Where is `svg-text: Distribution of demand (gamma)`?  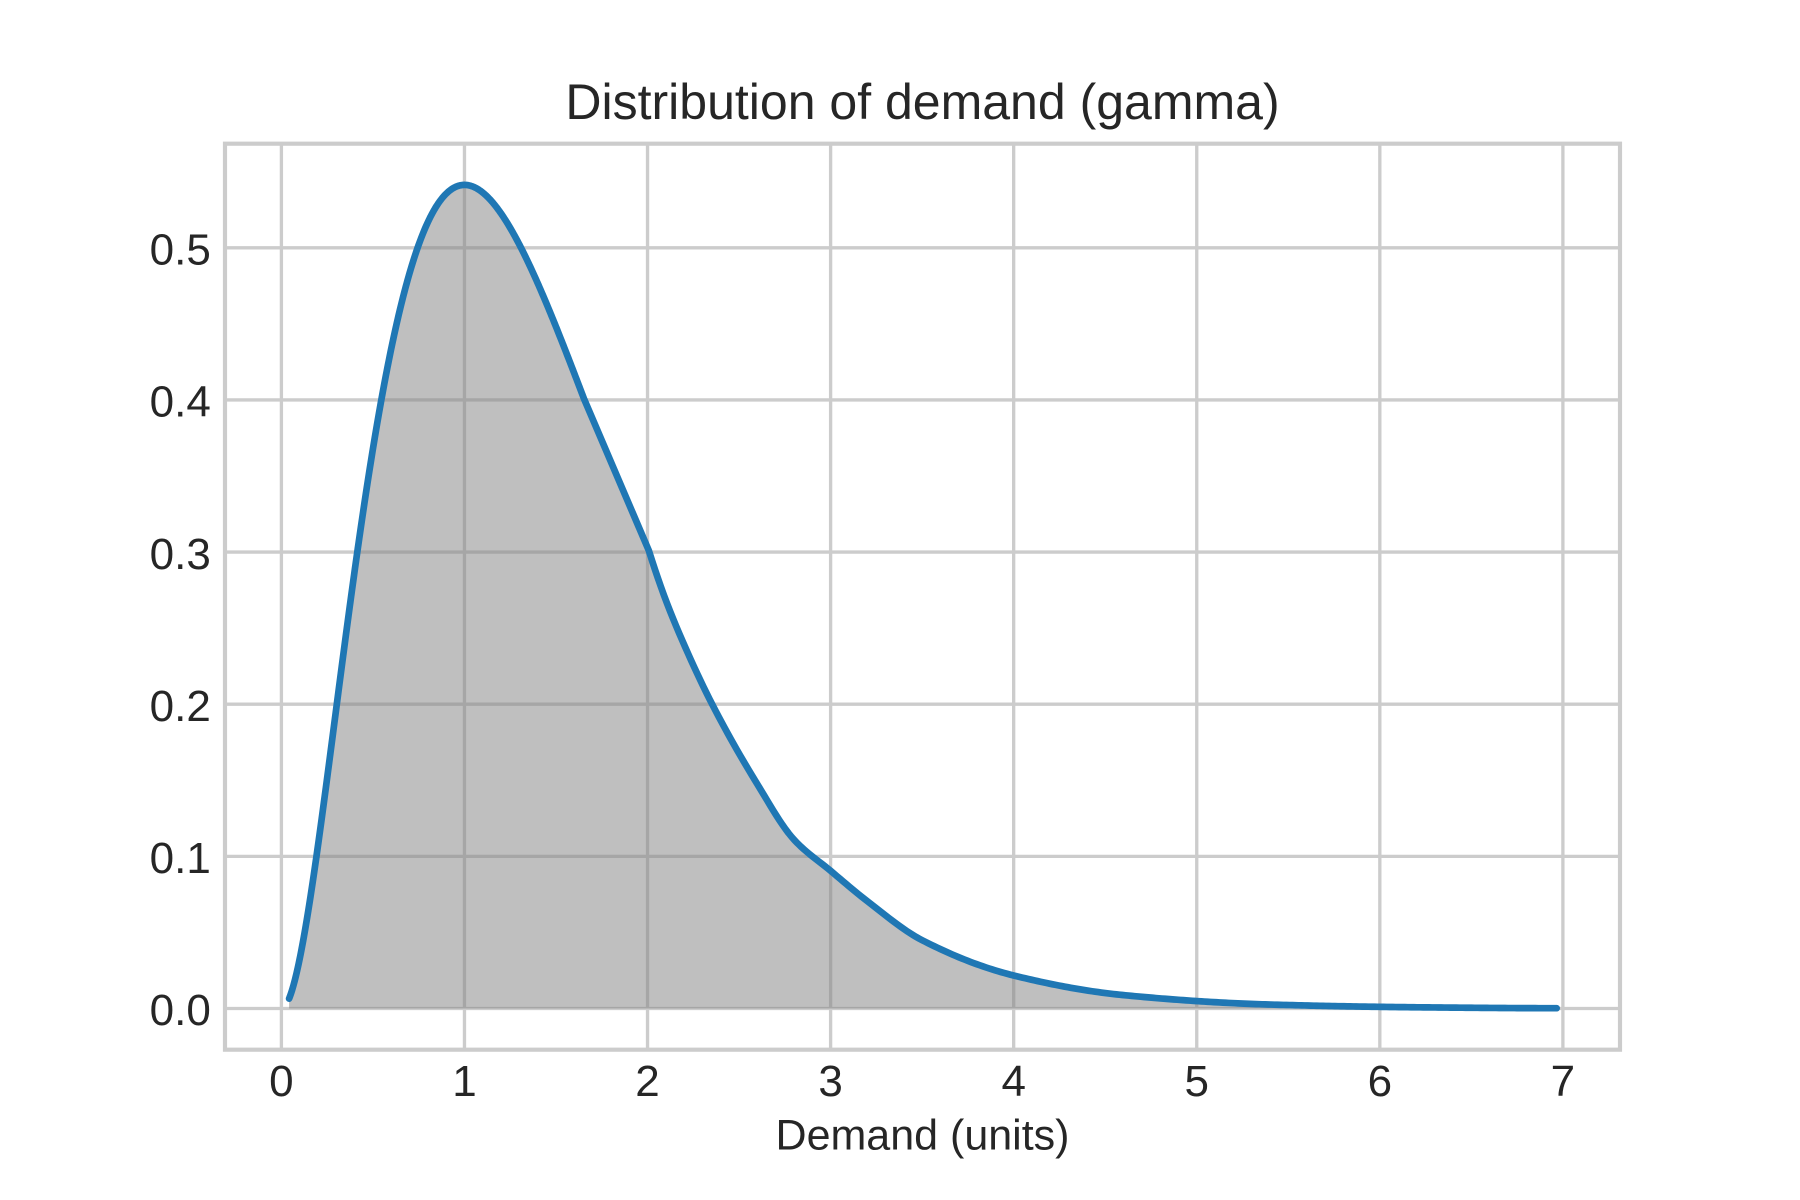 svg-text: Distribution of demand (gamma) is located at coordinates (922, 102).